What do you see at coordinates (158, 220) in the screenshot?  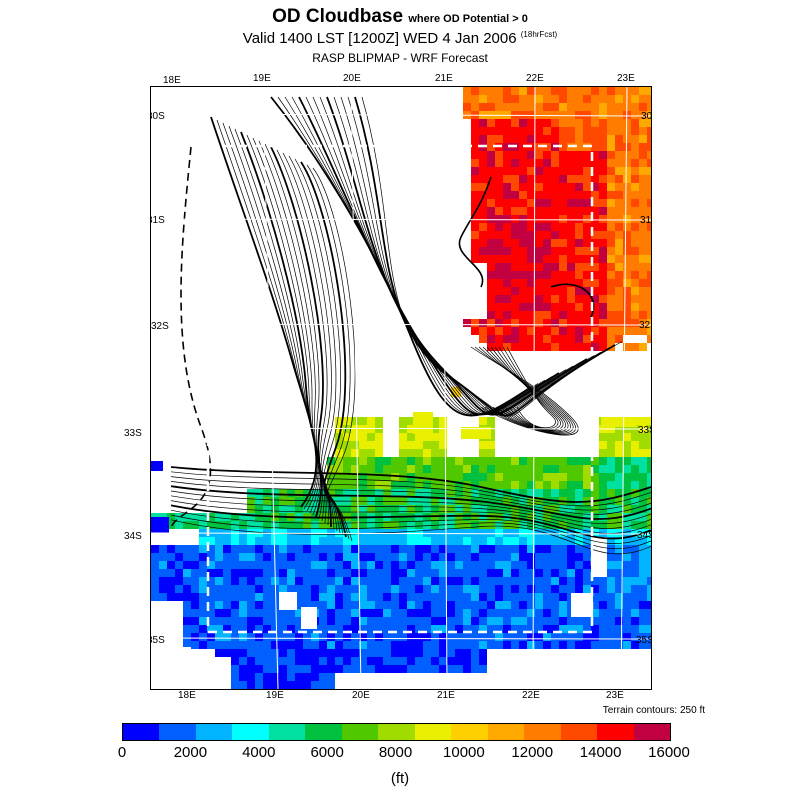 I see `left-lat-label: 31S` at bounding box center [158, 220].